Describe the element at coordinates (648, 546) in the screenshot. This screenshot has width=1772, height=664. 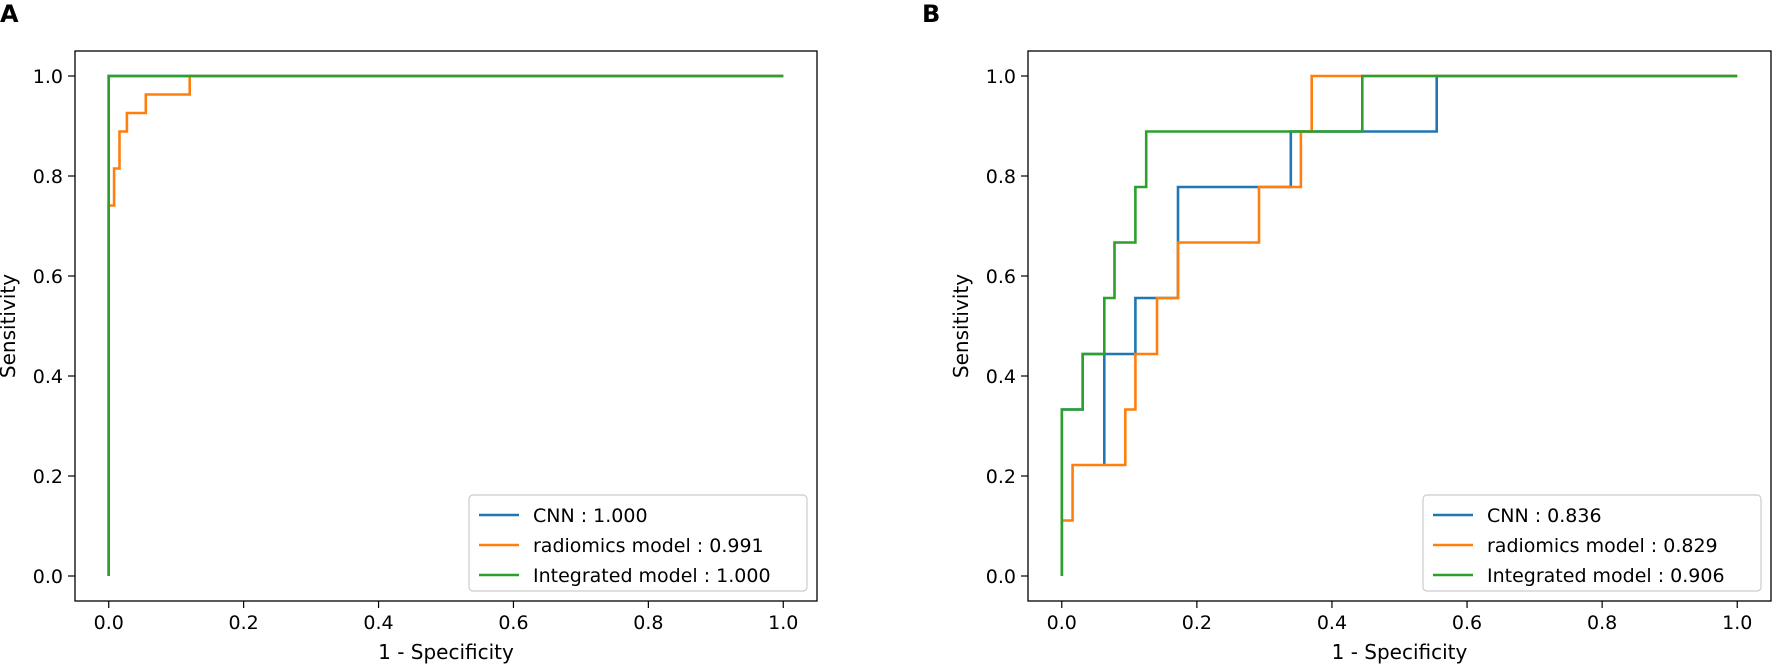
I see `legend-entry: radiomics model : 0.991` at that location.